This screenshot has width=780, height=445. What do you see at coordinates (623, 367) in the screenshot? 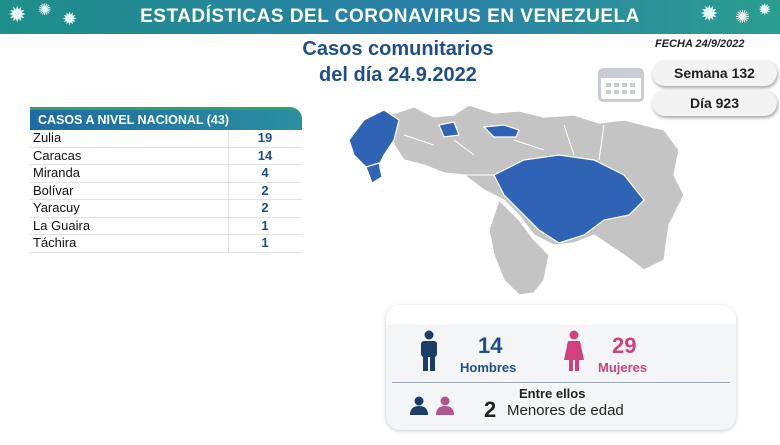
I see `women-label: Mujeres` at bounding box center [623, 367].